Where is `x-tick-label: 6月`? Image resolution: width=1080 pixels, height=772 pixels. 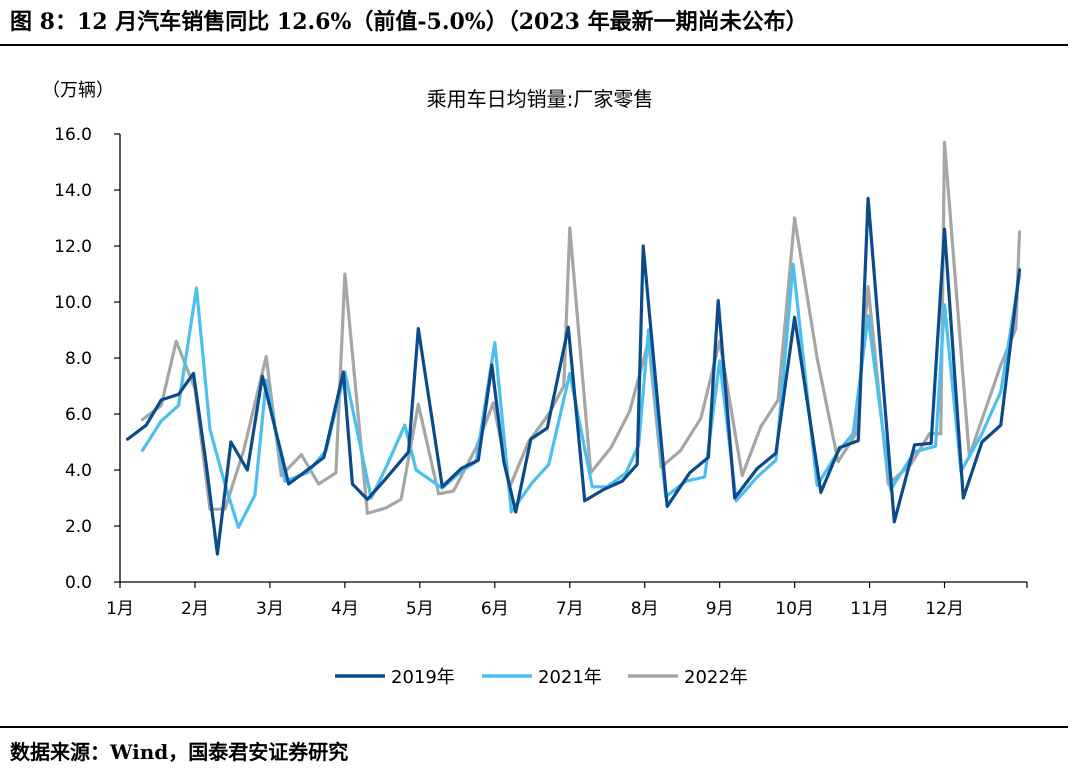
x-tick-label: 6月 is located at coordinates (495, 609).